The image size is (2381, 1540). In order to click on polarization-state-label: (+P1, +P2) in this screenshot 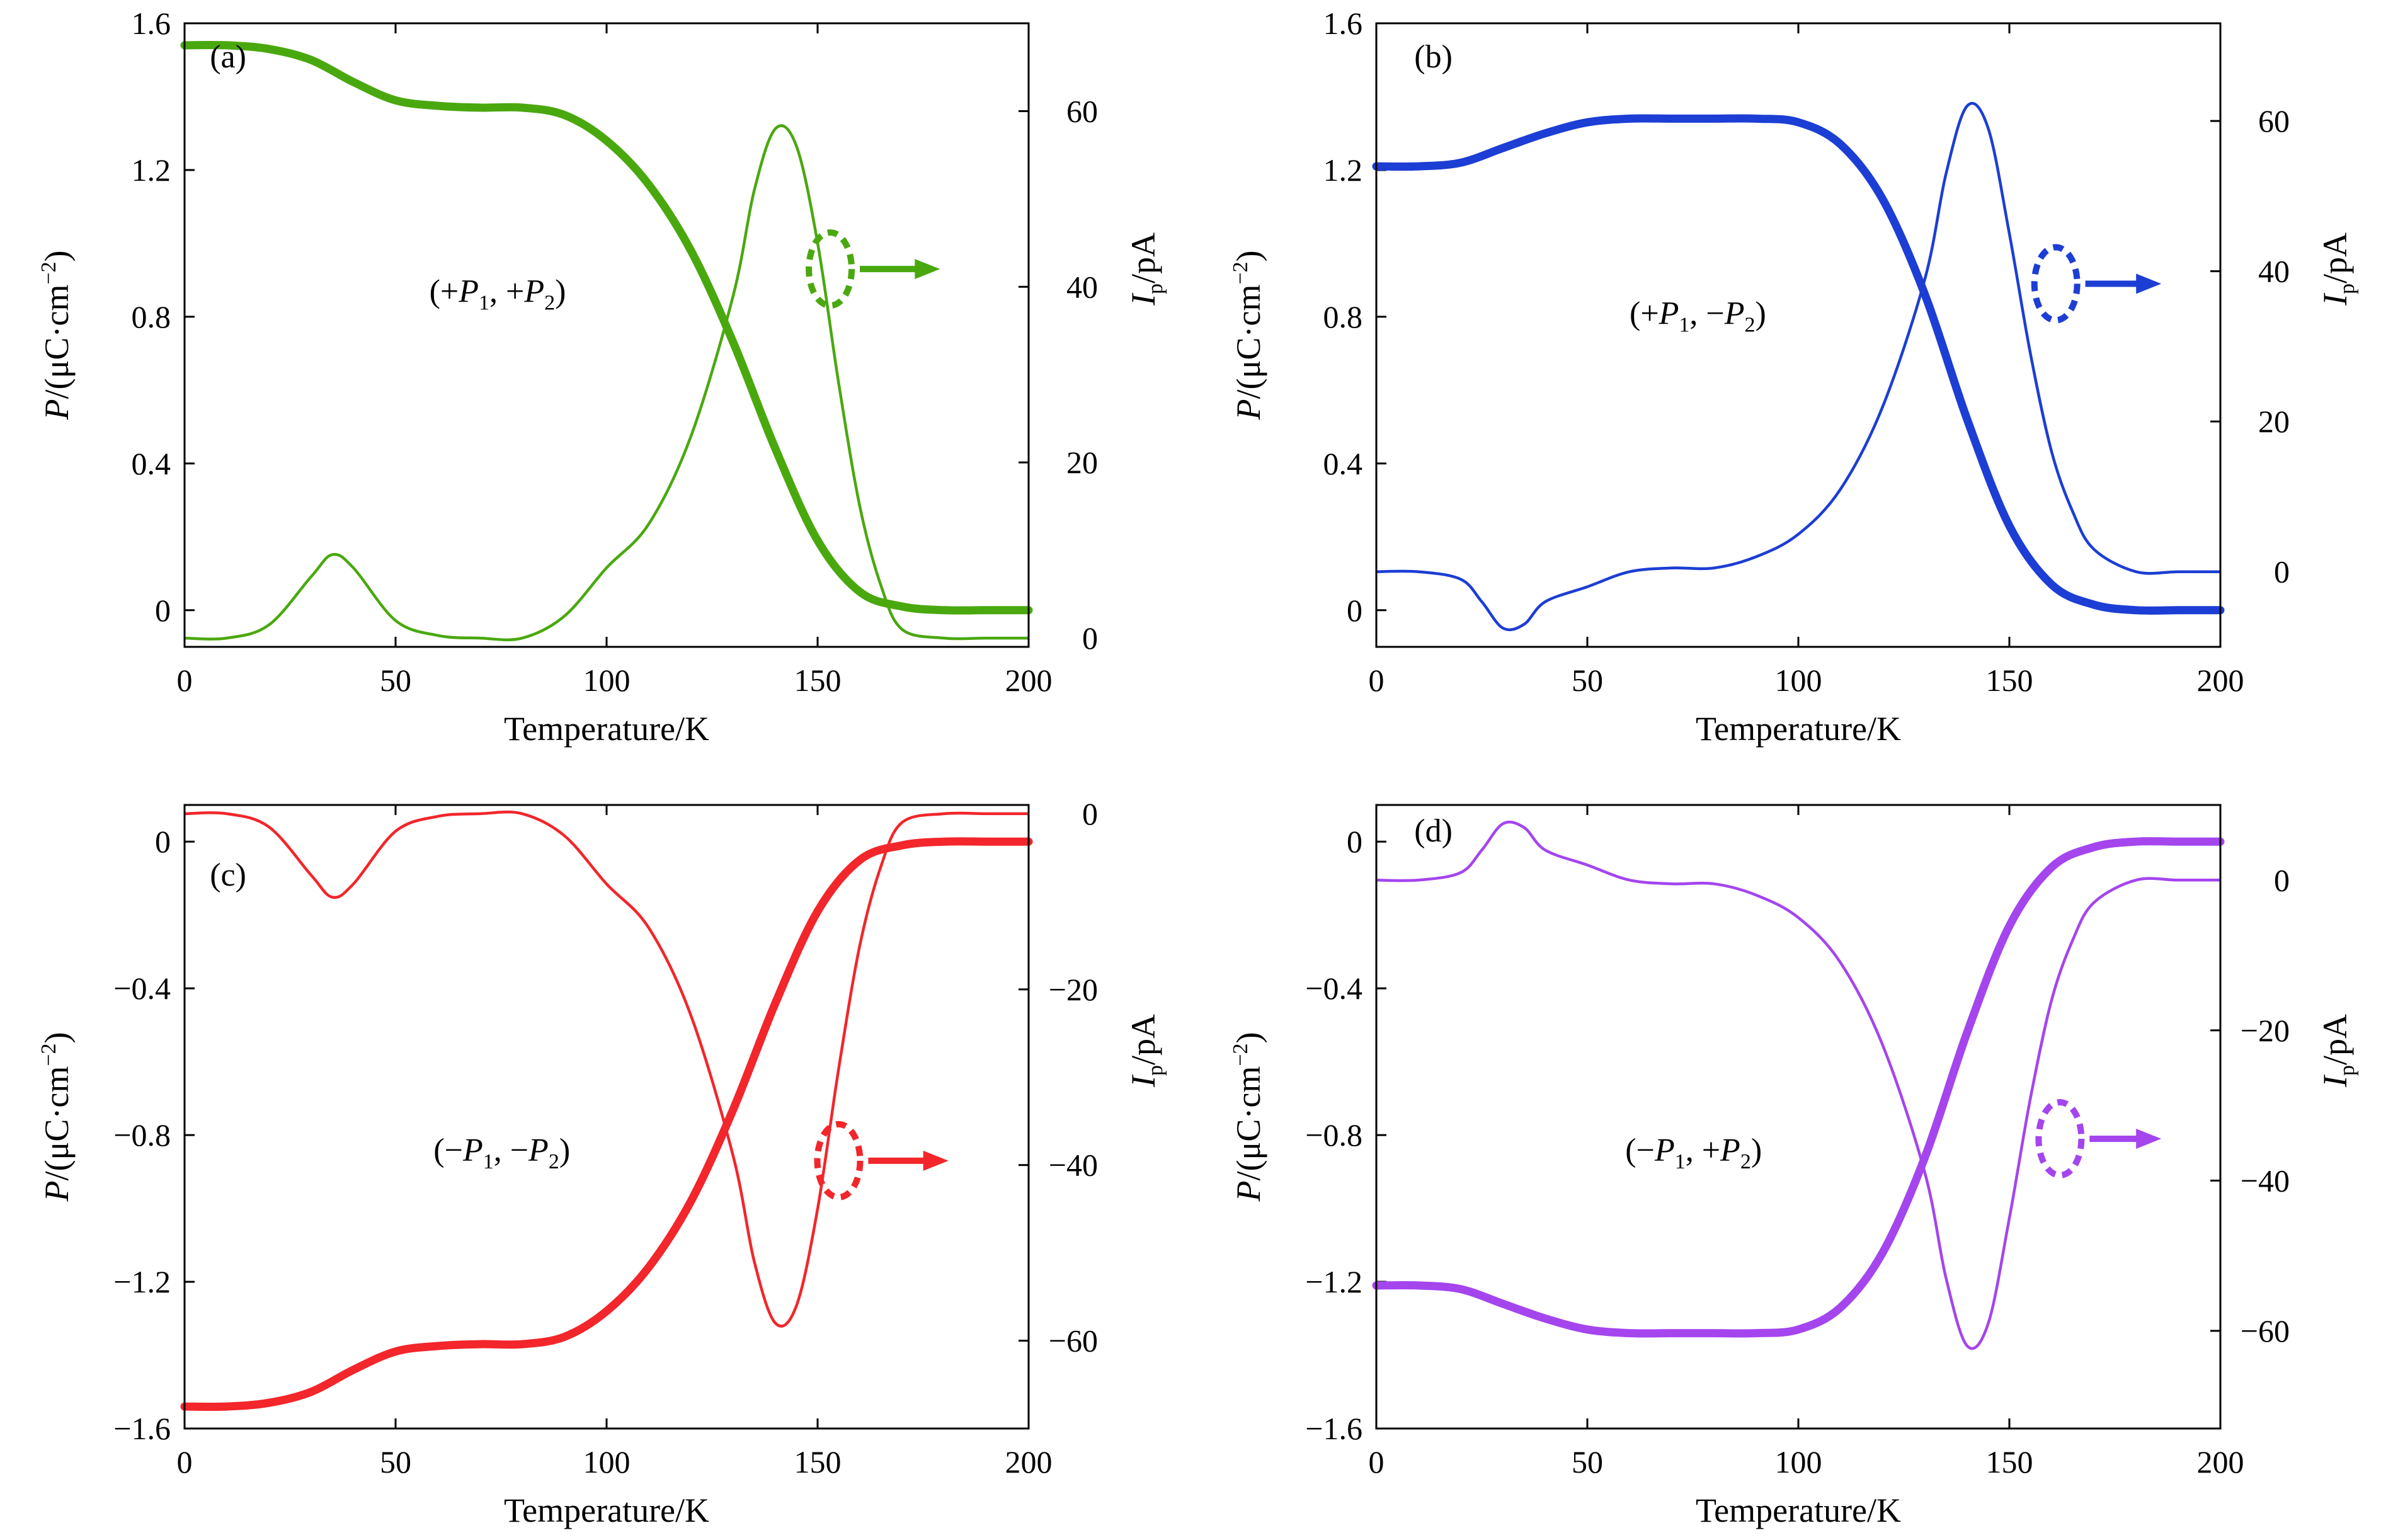, I will do `click(498, 294)`.